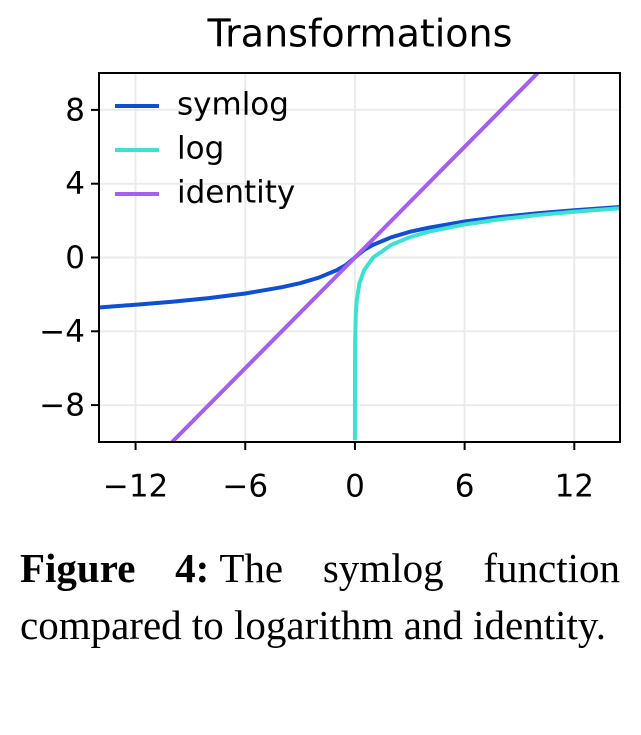 The width and height of the screenshot is (641, 735). Describe the element at coordinates (62, 406) in the screenshot. I see `y-tick-label: −8` at that location.